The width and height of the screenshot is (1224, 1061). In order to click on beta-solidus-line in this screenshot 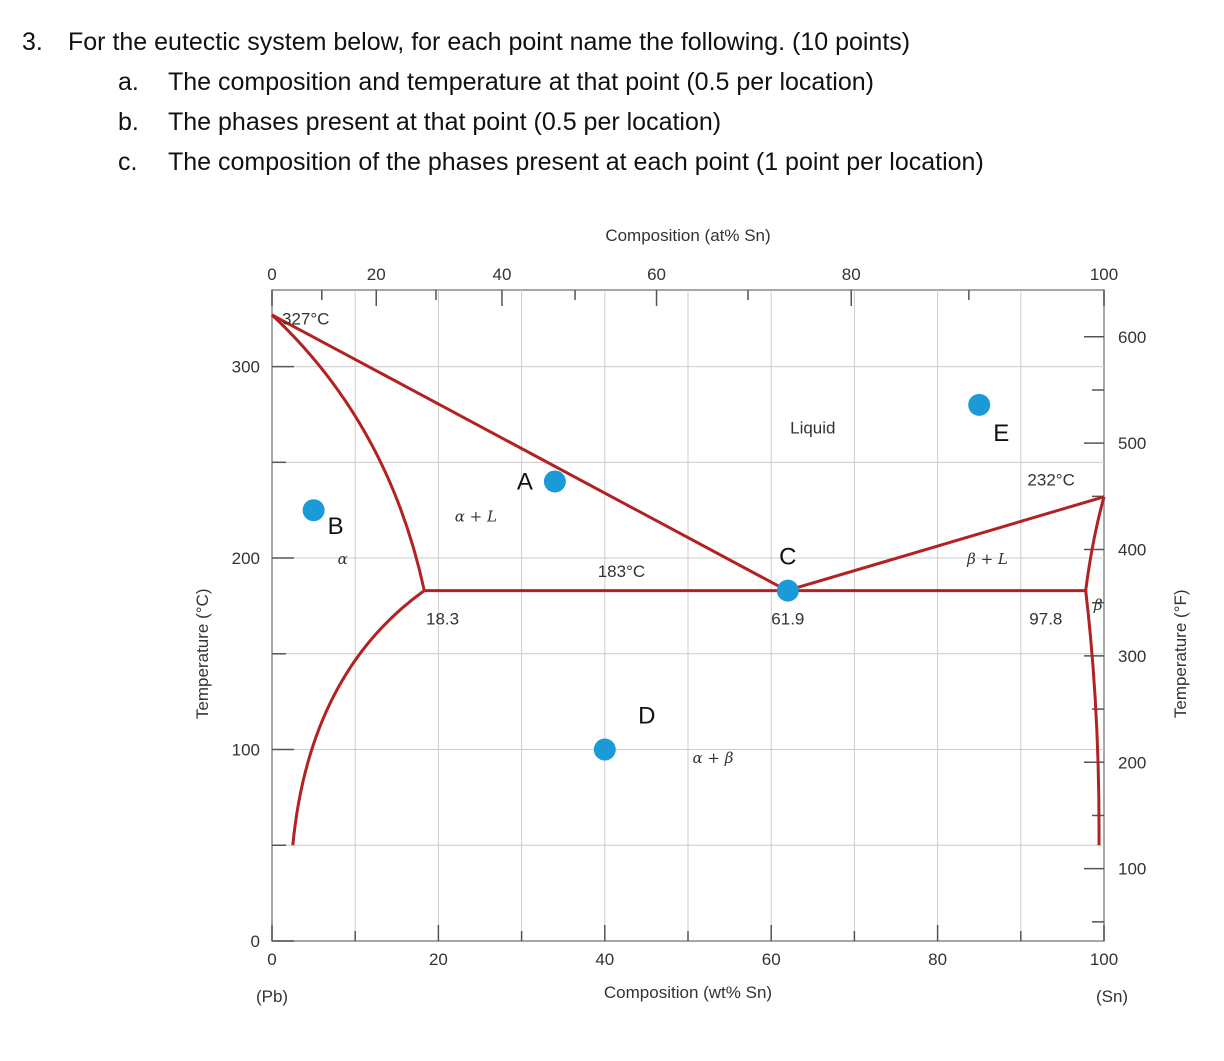, I will do `click(1095, 543)`.